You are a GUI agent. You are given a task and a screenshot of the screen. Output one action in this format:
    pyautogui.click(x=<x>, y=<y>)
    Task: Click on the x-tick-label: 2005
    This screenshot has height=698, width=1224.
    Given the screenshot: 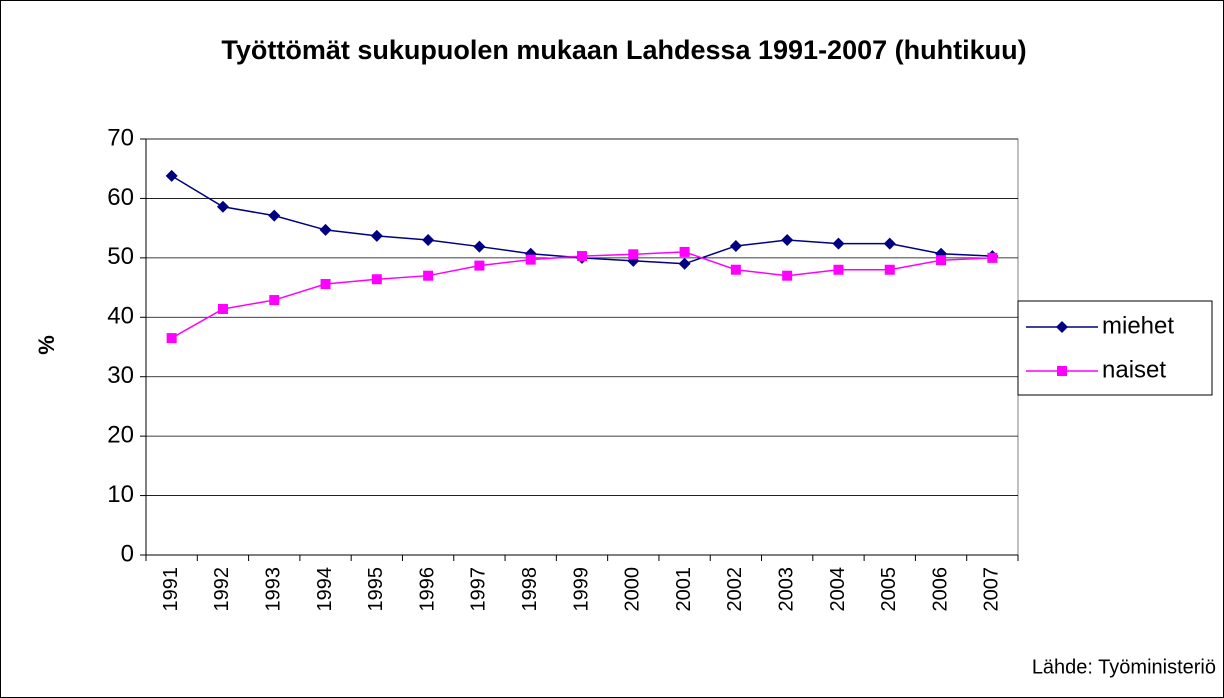 What is the action you would take?
    pyautogui.click(x=889, y=589)
    